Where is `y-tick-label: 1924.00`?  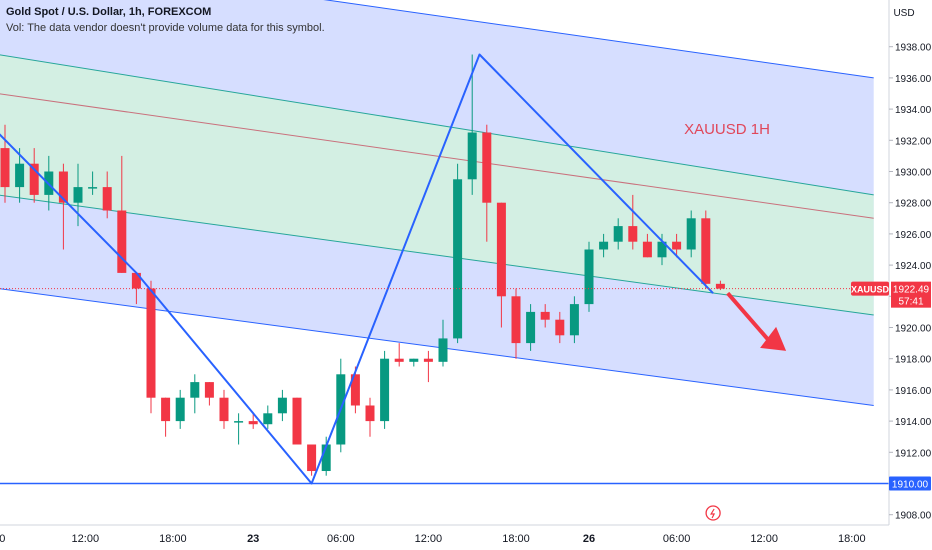 y-tick-label: 1924.00 is located at coordinates (913, 266).